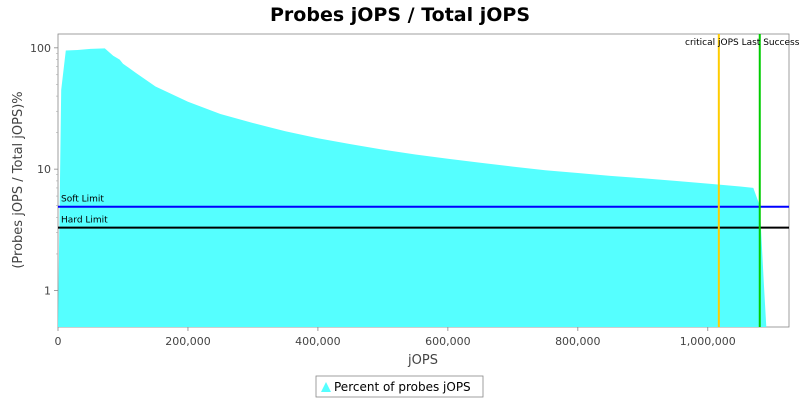 Image resolution: width=800 pixels, height=400 pixels. What do you see at coordinates (448, 341) in the screenshot?
I see `x-tick-label: 600,000` at bounding box center [448, 341].